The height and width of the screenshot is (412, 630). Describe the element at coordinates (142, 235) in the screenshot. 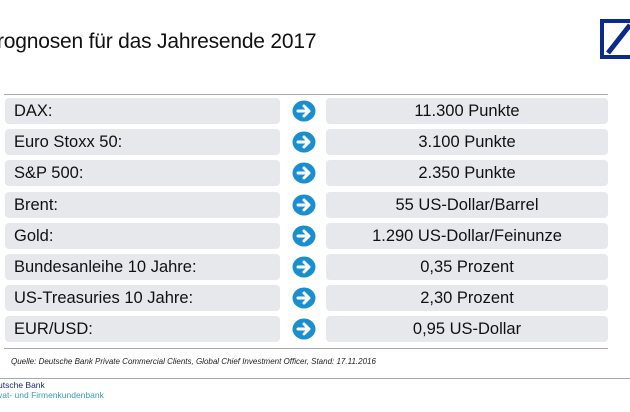

I see `forecast-label: Gold:` at that location.